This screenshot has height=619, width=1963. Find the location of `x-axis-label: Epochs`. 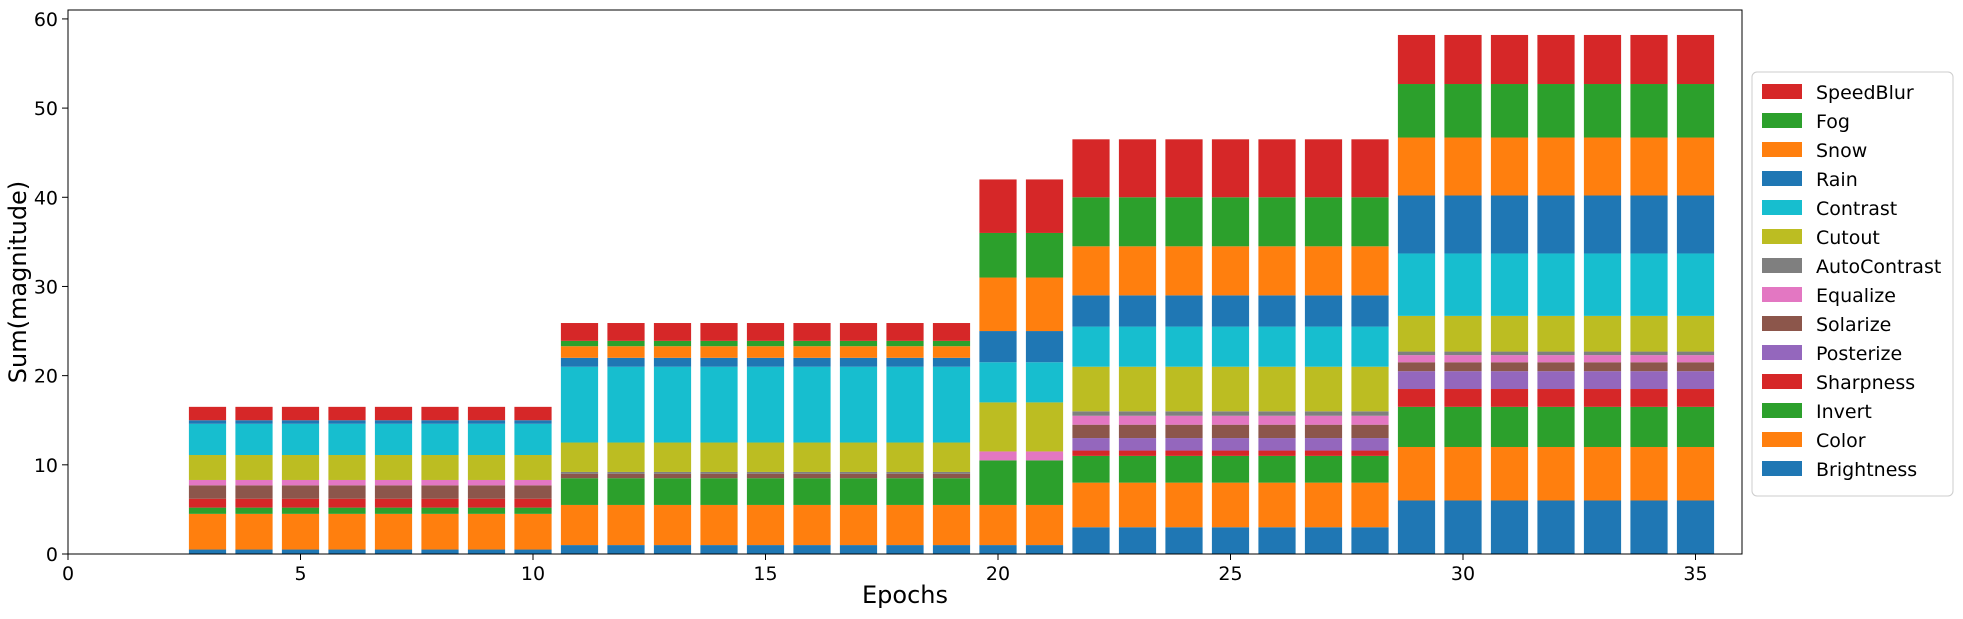

x-axis-label: Epochs is located at coordinates (905, 595).